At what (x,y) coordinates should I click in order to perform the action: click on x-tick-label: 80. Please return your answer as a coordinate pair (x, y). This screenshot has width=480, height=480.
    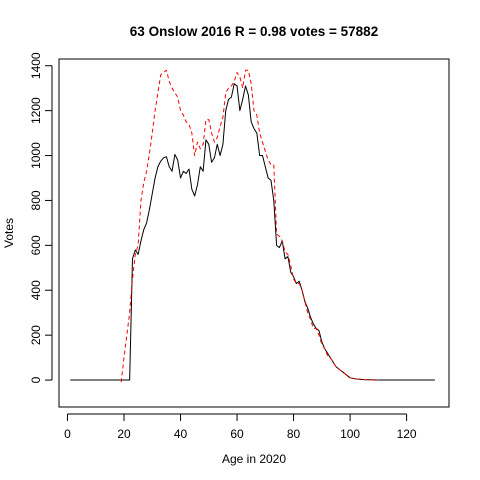
    Looking at the image, I should click on (294, 434).